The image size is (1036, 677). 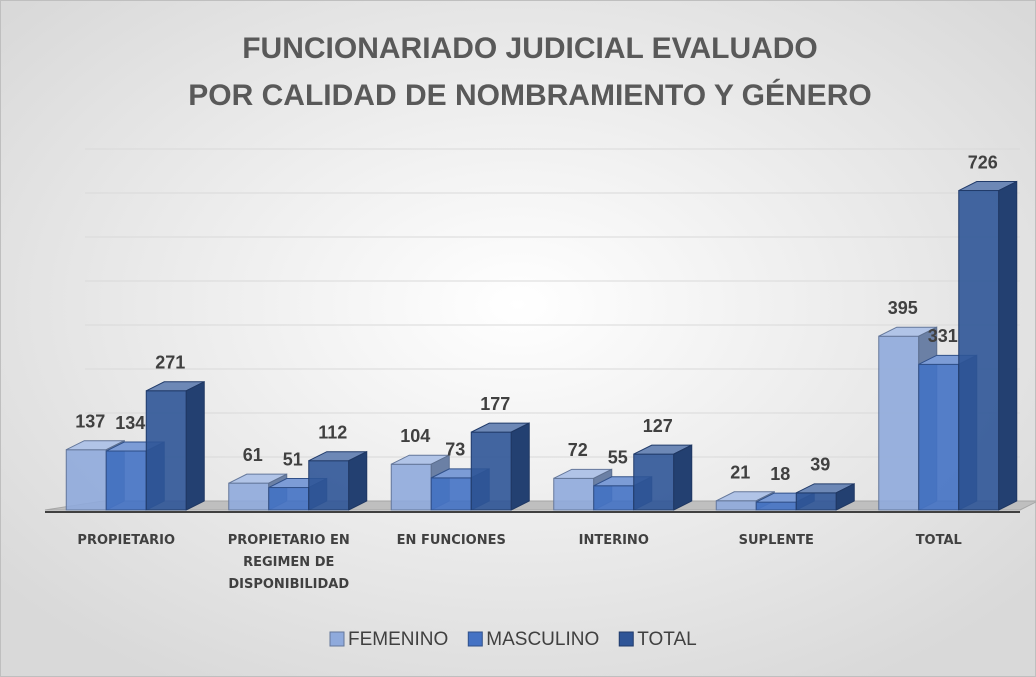 I want to click on x-tick-label: TOTAL, so click(x=938, y=540).